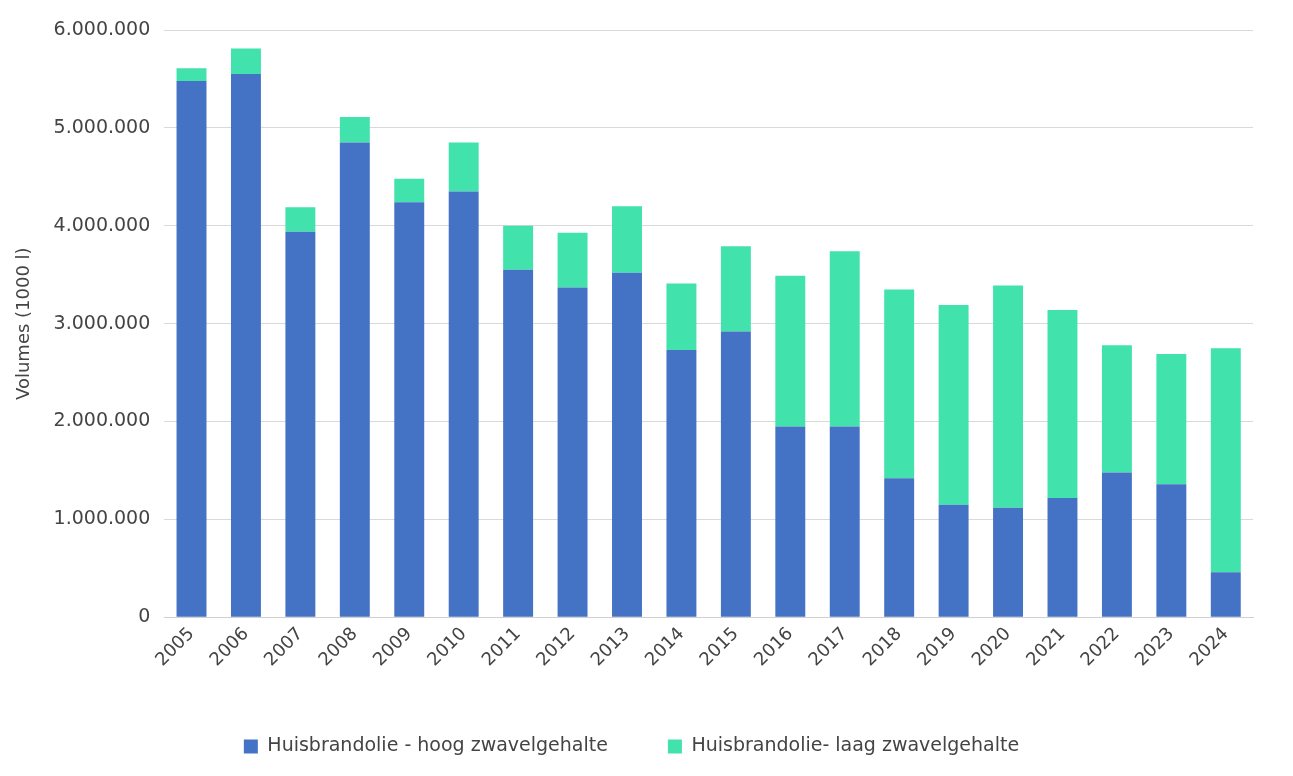 The image size is (1293, 776). I want to click on y-tick-label: 3.000.000, so click(102, 321).